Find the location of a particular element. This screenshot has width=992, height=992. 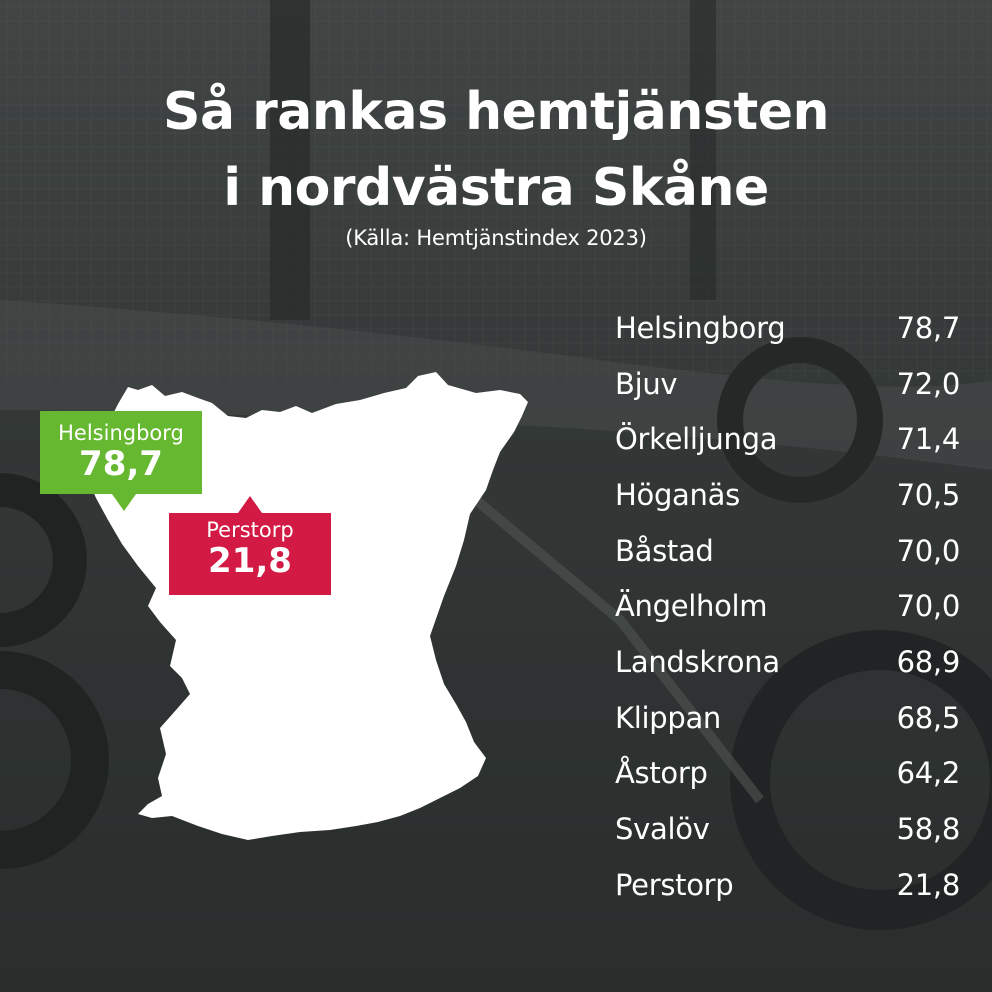

ranking-row: Helsingborg 78,7 is located at coordinates (787, 328).